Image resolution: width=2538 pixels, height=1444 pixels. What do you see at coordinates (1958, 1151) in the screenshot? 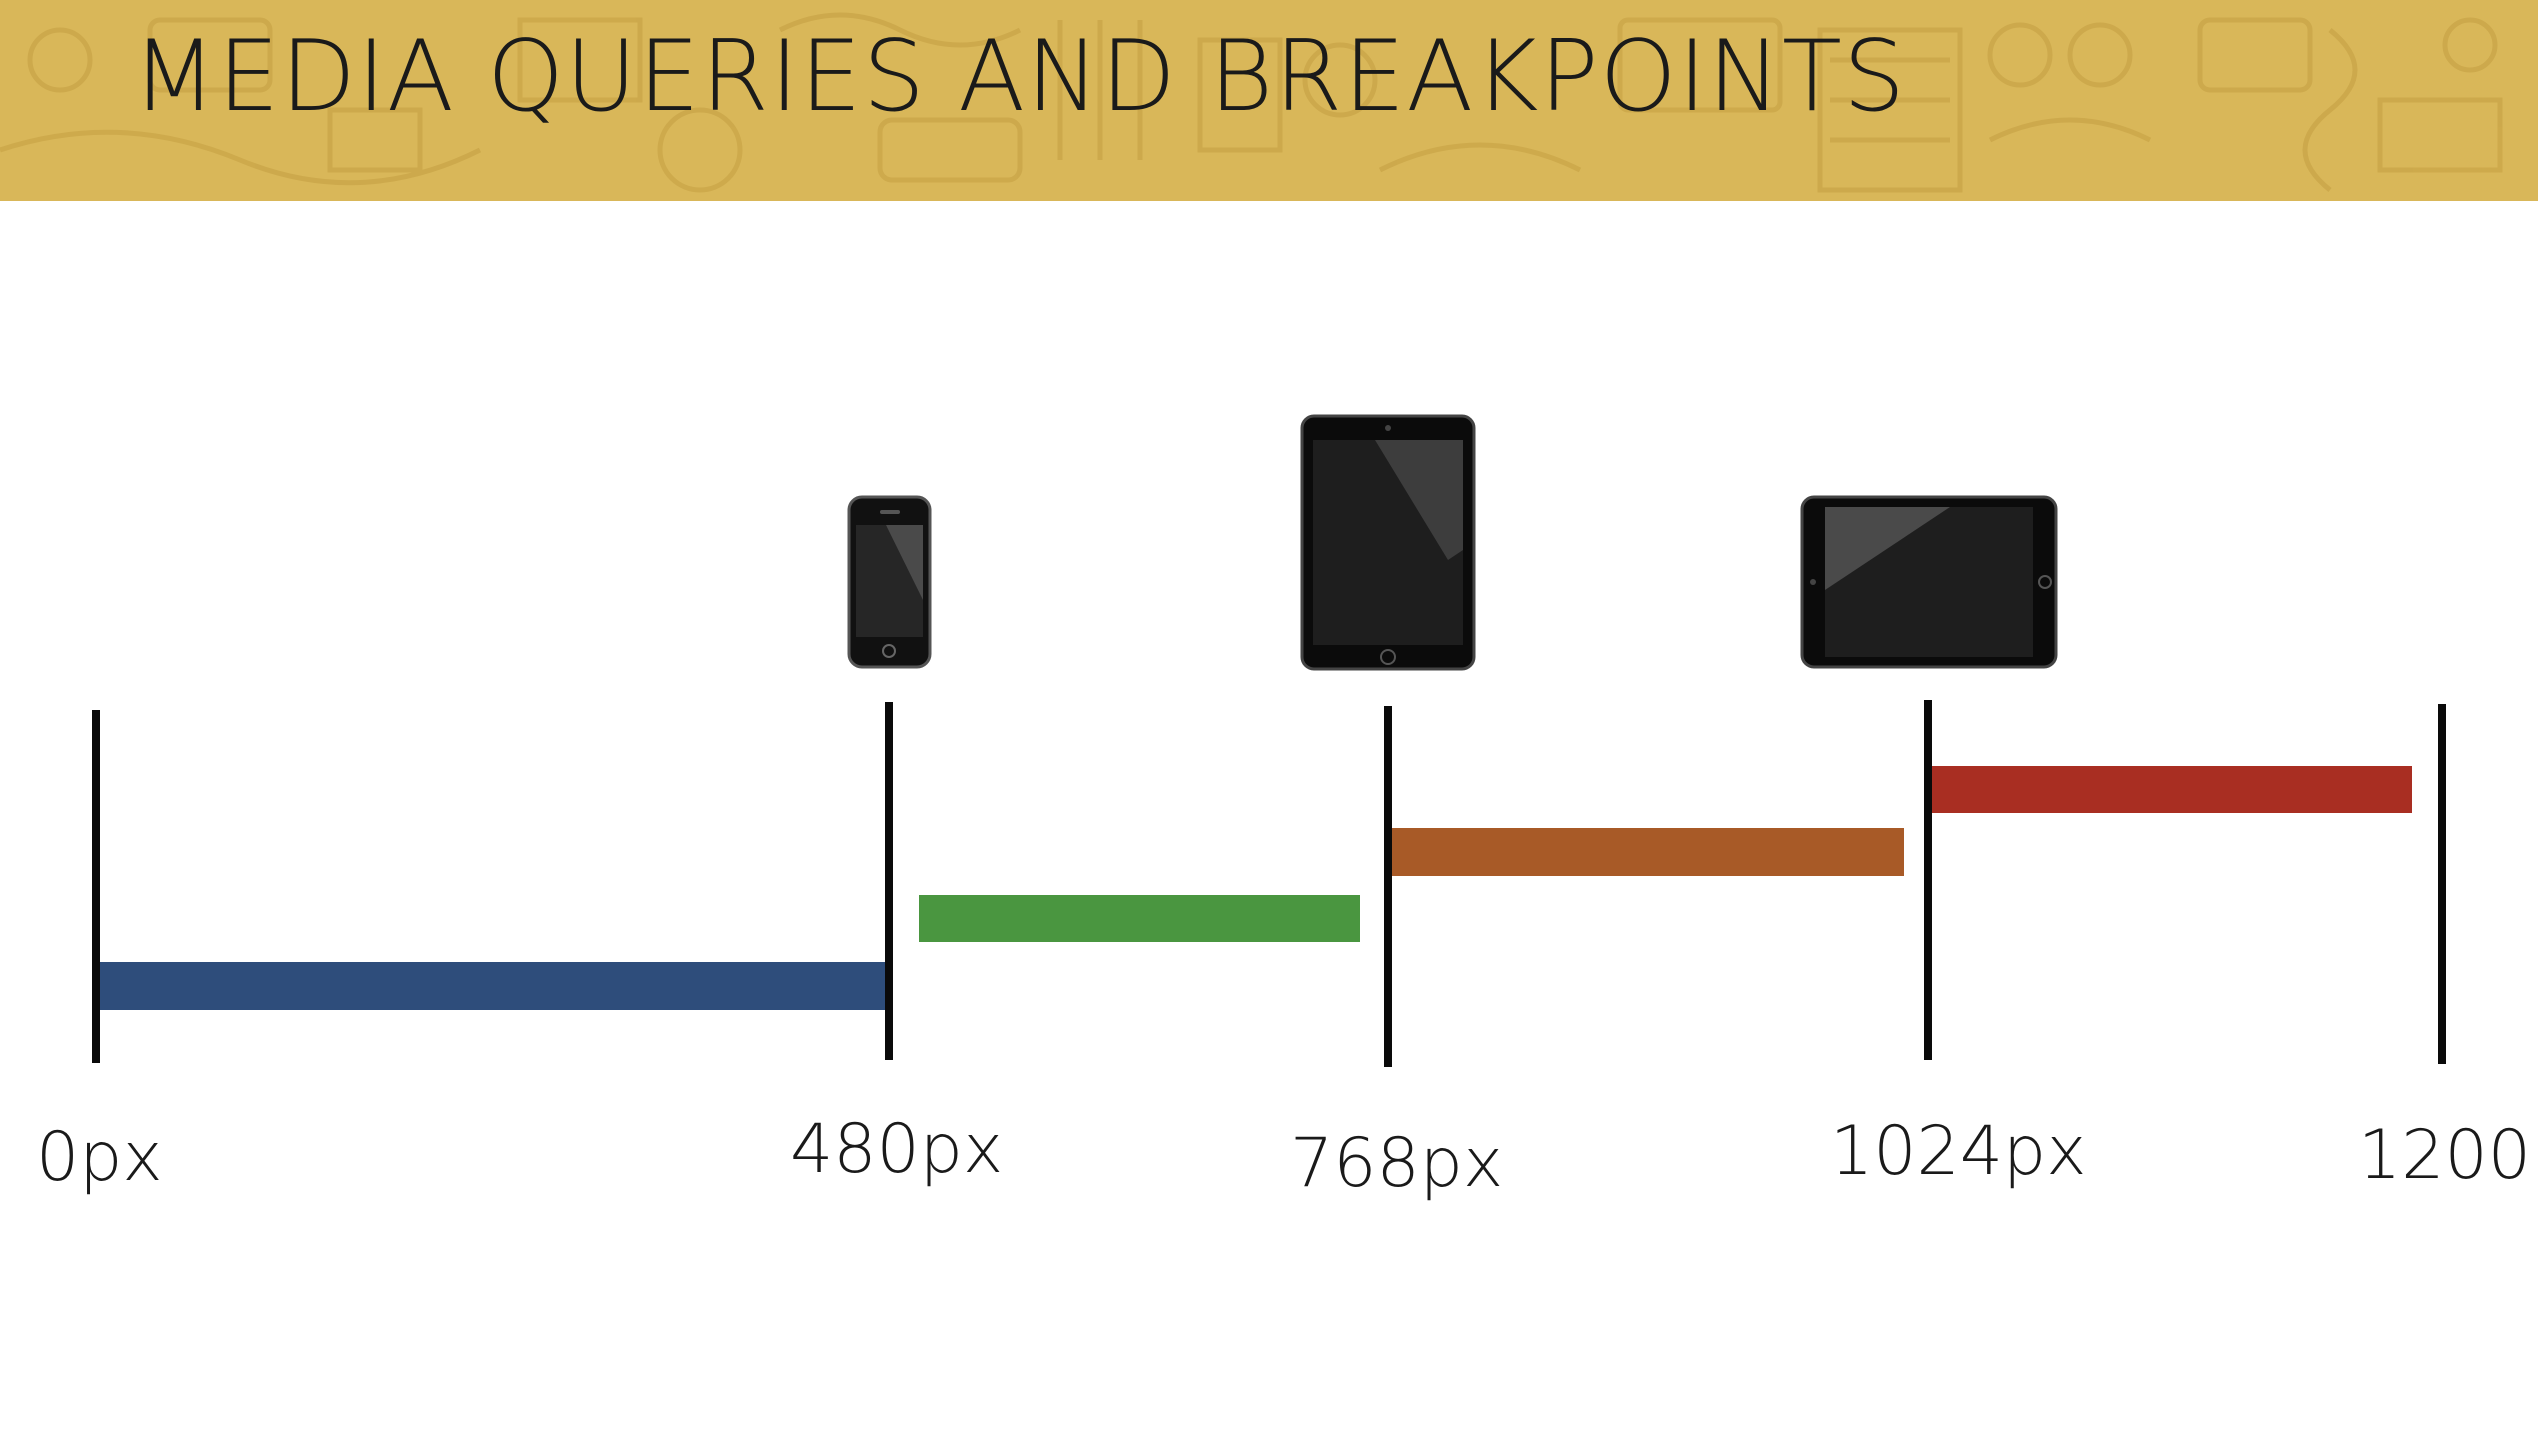
I see `breakpoint-label: 1024px` at bounding box center [1958, 1151].